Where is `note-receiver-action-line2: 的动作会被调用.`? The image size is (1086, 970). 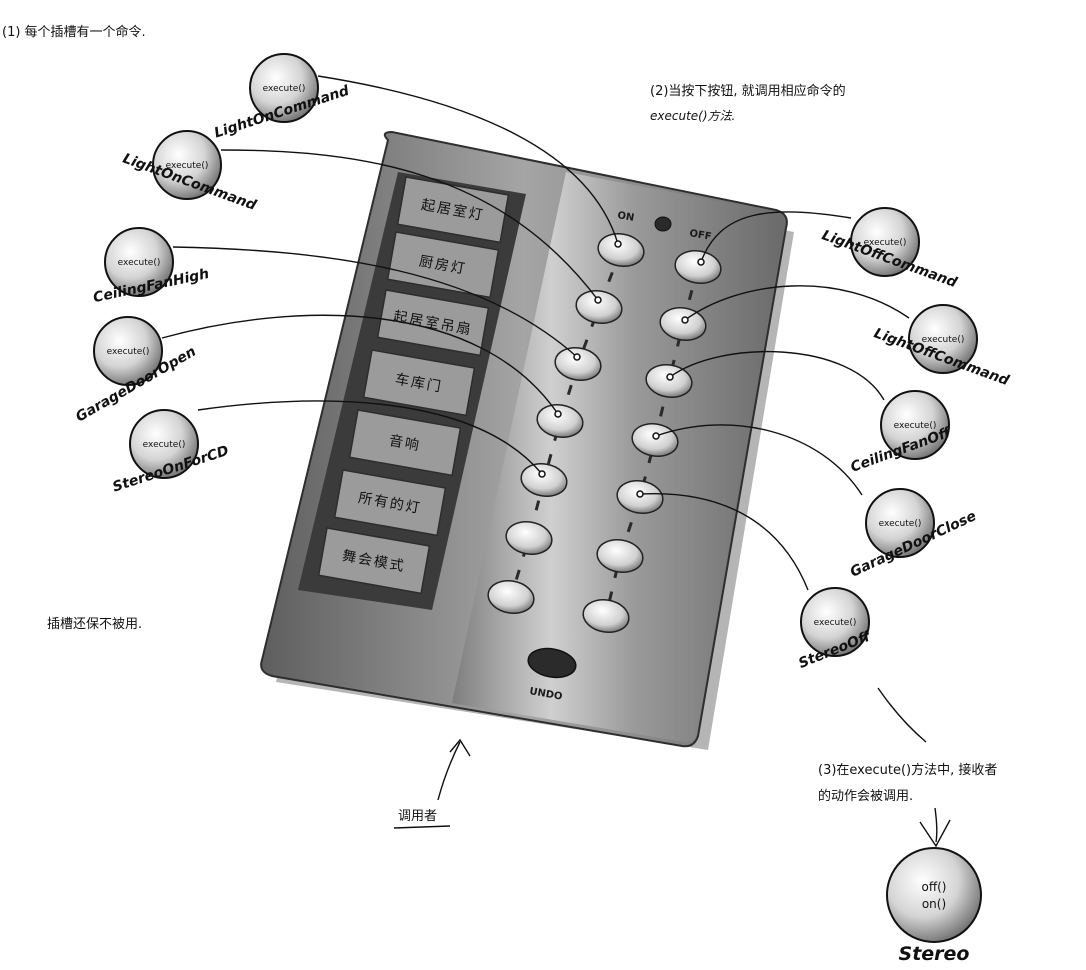
note-receiver-action-line2: 的动作会被调用. is located at coordinates (865, 796).